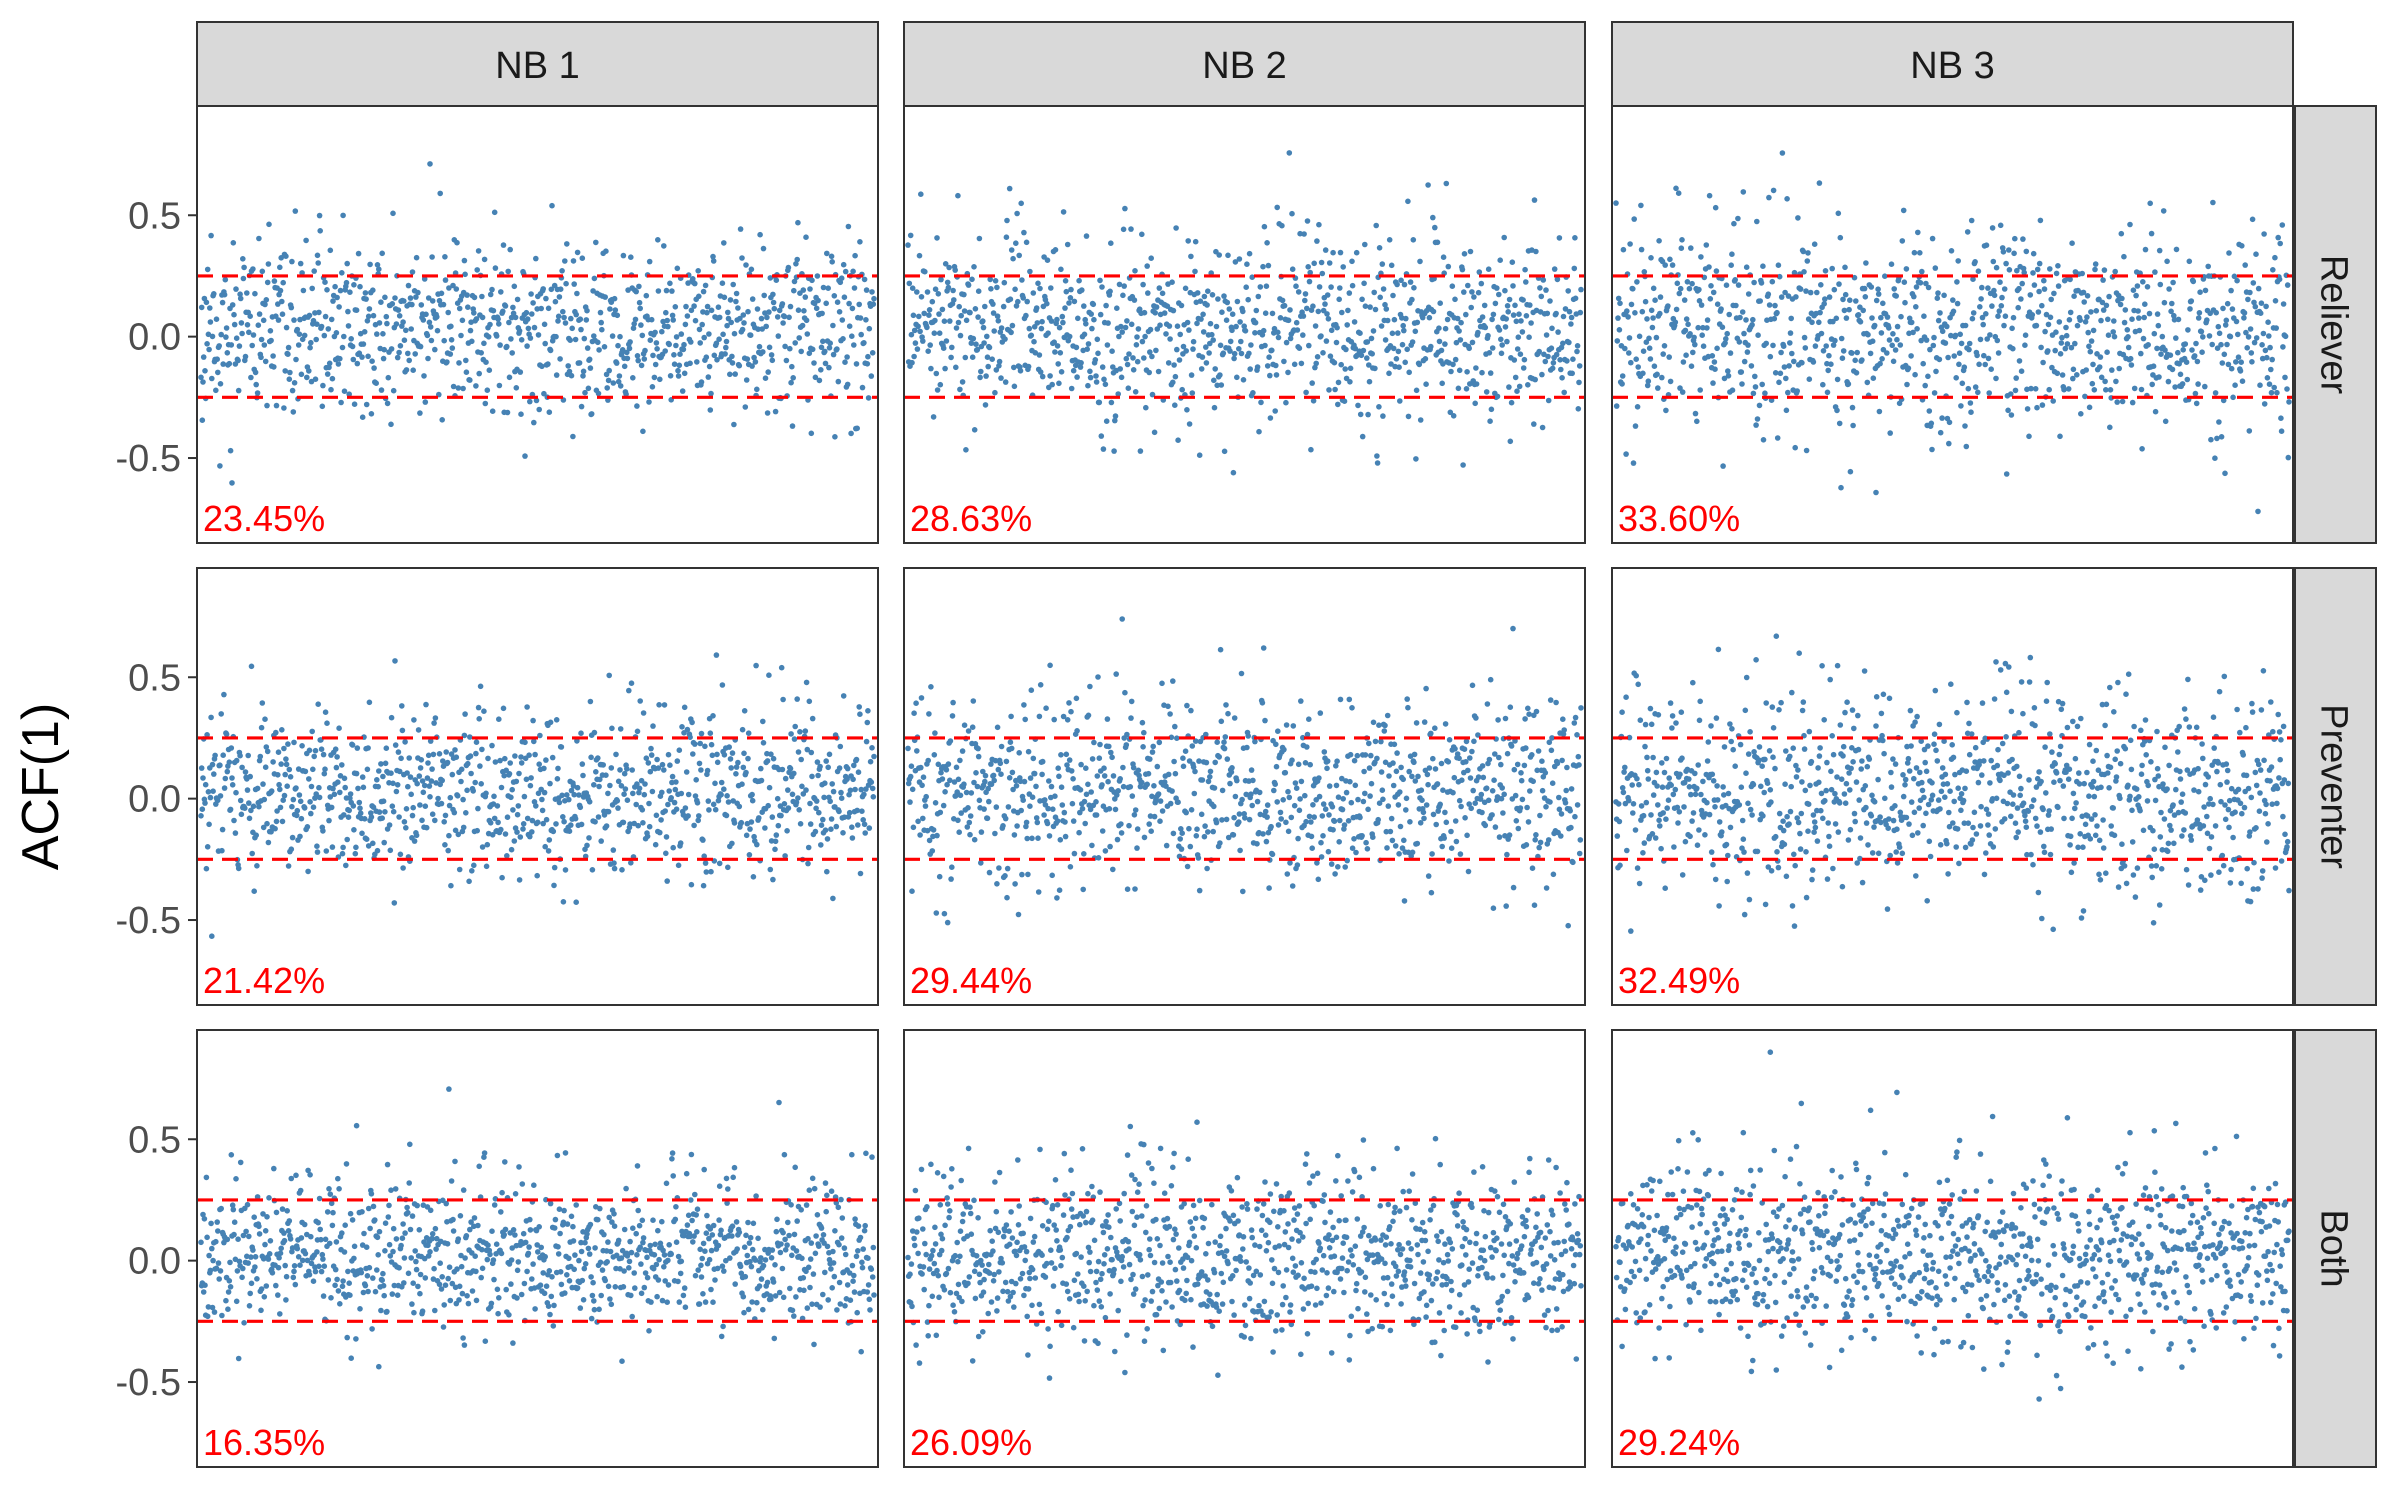 The width and height of the screenshot is (2400, 1500). Describe the element at coordinates (537, 324) in the screenshot. I see `panel: 23.45%` at that location.